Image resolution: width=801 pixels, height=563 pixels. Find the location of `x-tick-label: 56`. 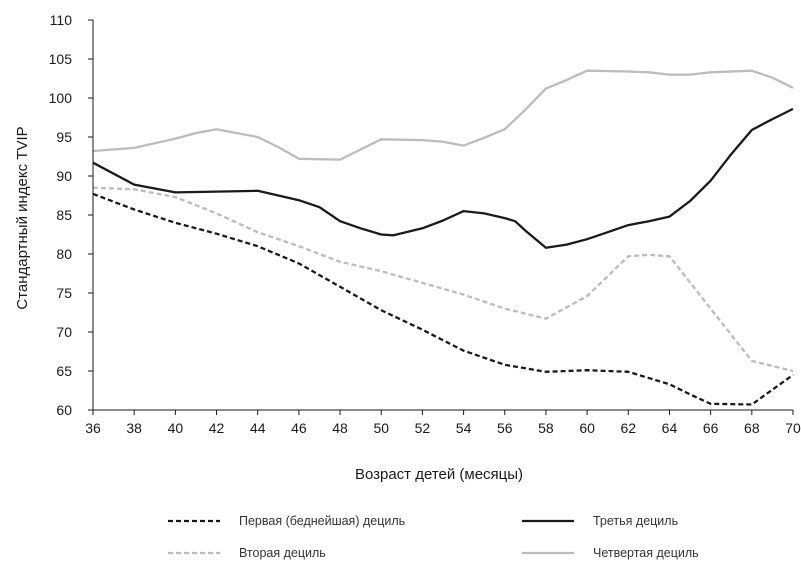

x-tick-label: 56 is located at coordinates (505, 428).